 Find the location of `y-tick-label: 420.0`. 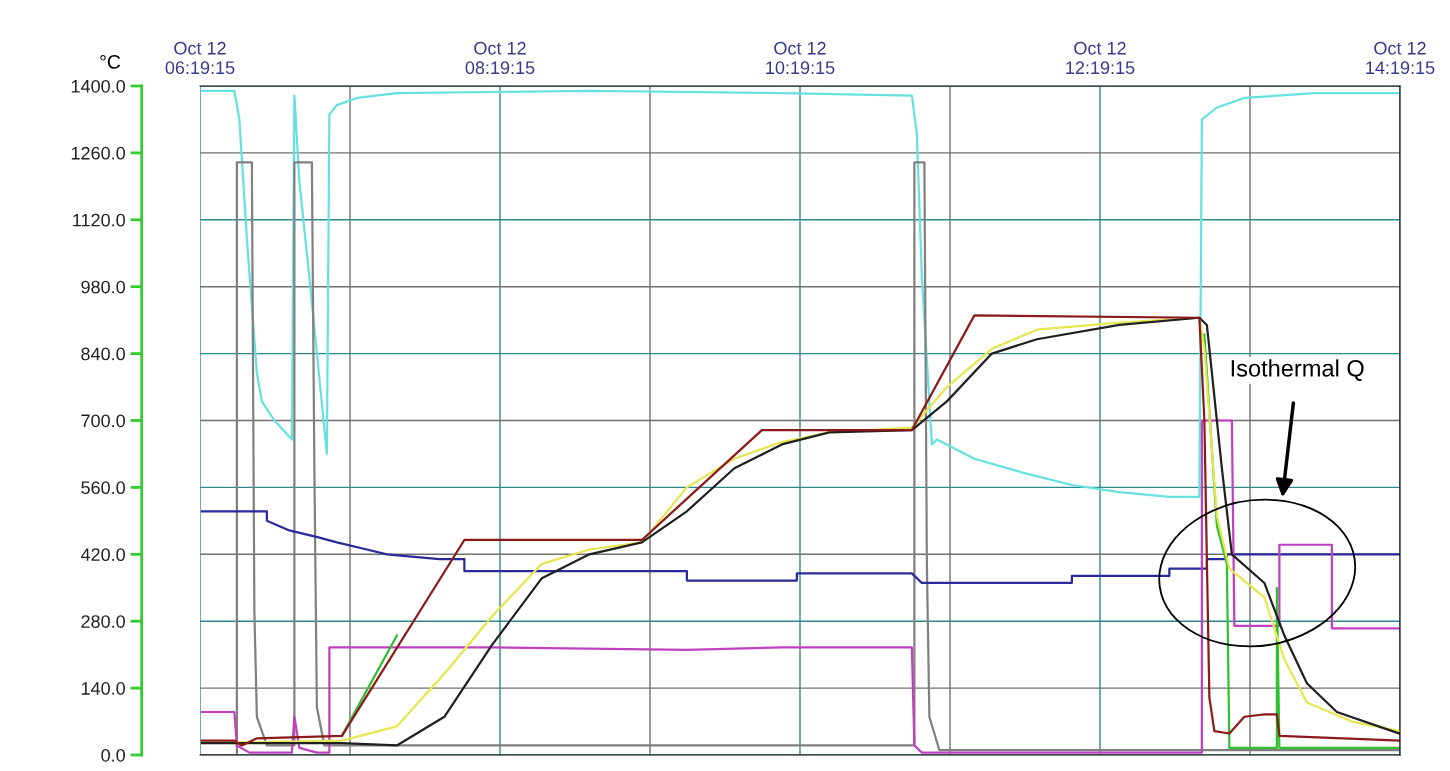

y-tick-label: 420.0 is located at coordinates (102, 555).